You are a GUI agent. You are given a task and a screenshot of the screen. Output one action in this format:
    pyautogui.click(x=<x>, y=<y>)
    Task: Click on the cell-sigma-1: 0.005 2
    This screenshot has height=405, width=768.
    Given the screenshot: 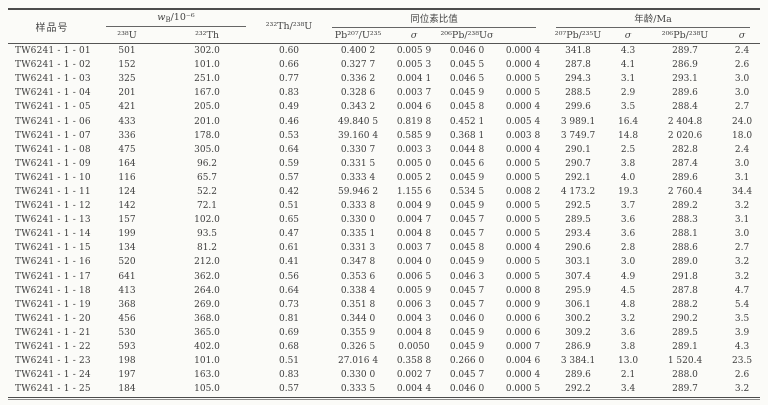 What is the action you would take?
    pyautogui.click(x=414, y=177)
    